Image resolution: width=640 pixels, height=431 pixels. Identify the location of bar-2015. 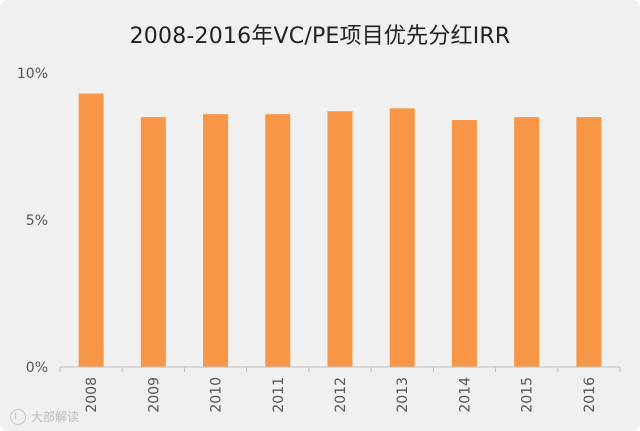
(527, 242).